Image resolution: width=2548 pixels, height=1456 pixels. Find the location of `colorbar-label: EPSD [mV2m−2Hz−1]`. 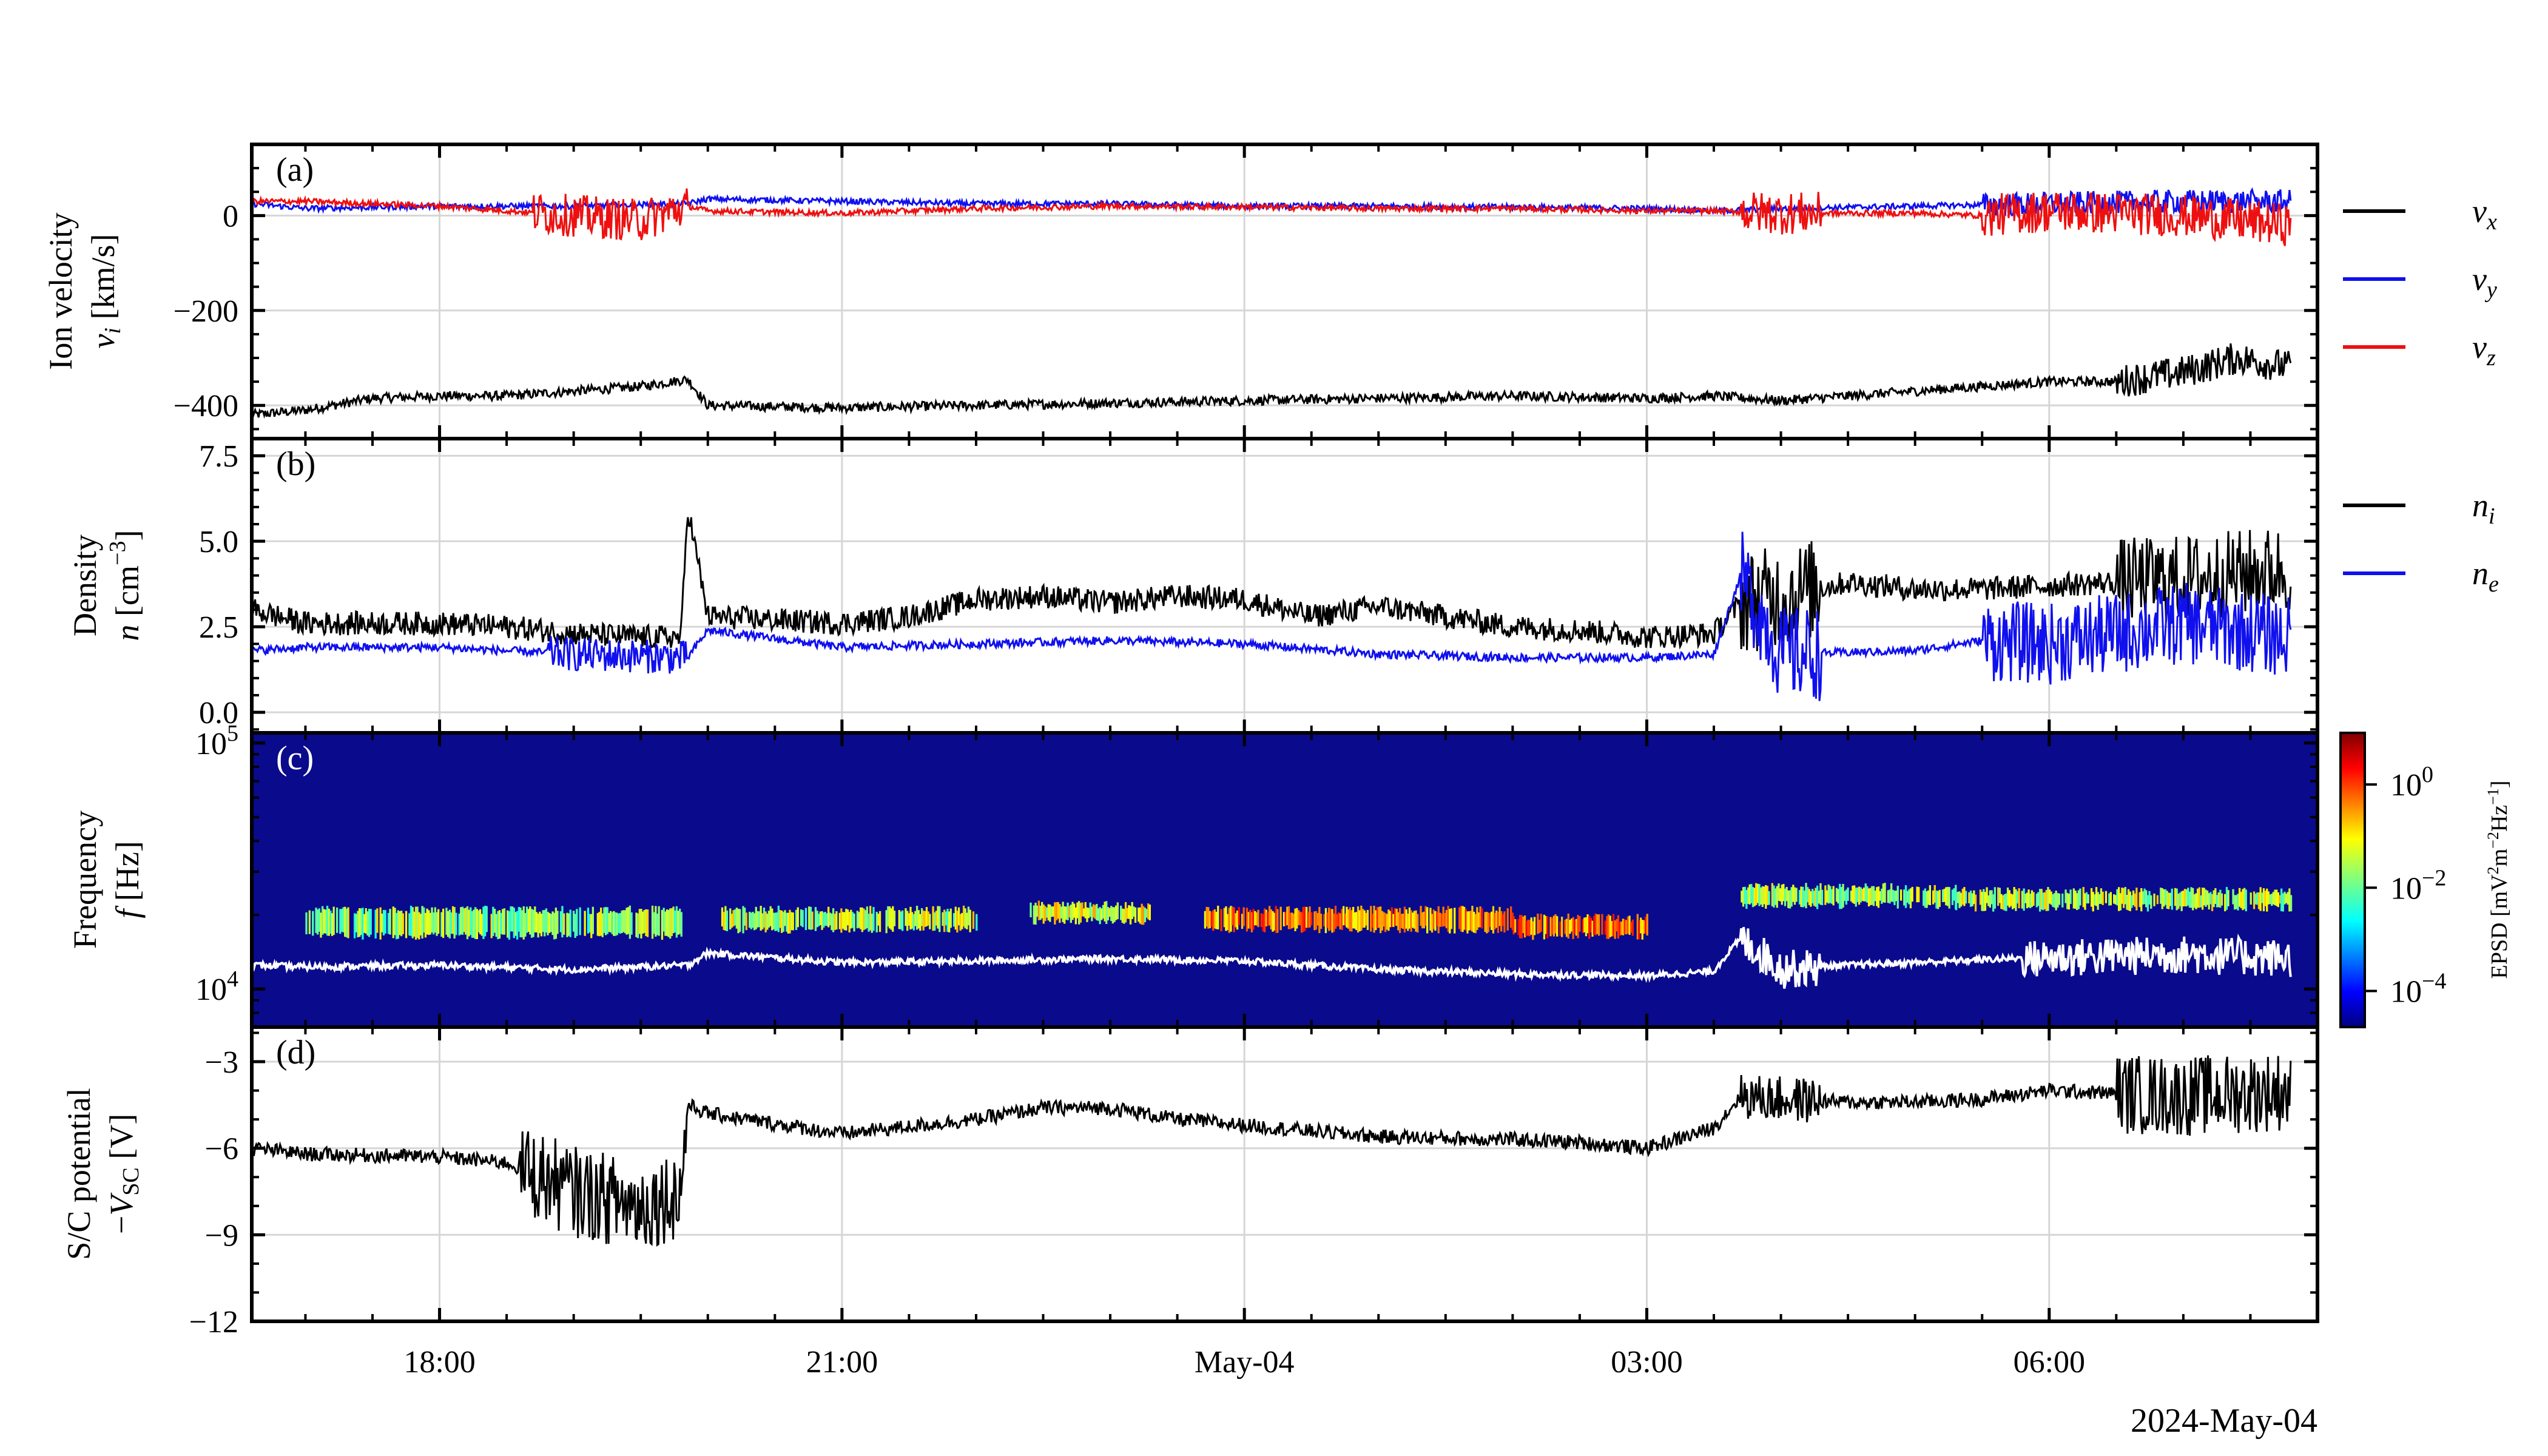

colorbar-label: EPSD [mV2m−2Hz−1] is located at coordinates (2498, 880).